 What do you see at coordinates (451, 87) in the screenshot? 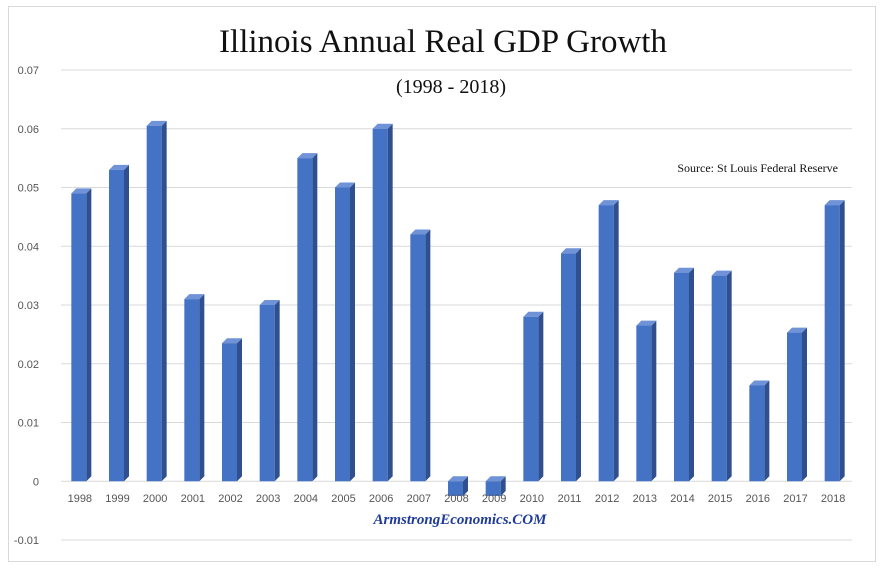
I see `chart-subtitle: (1998 - 2018)` at bounding box center [451, 87].